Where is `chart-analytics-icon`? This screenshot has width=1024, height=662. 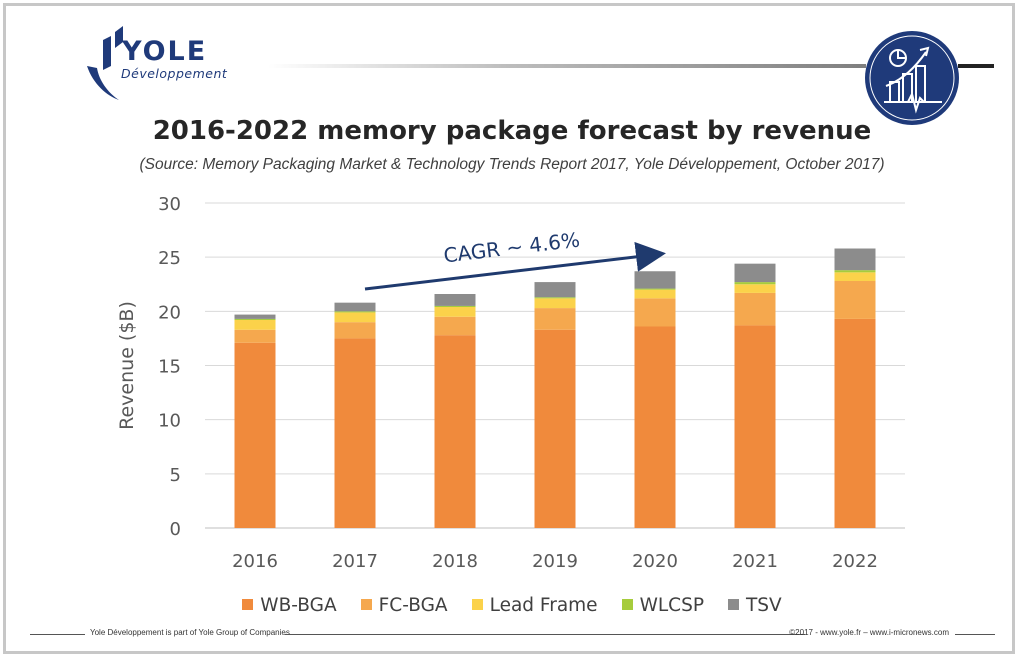 chart-analytics-icon is located at coordinates (912, 78).